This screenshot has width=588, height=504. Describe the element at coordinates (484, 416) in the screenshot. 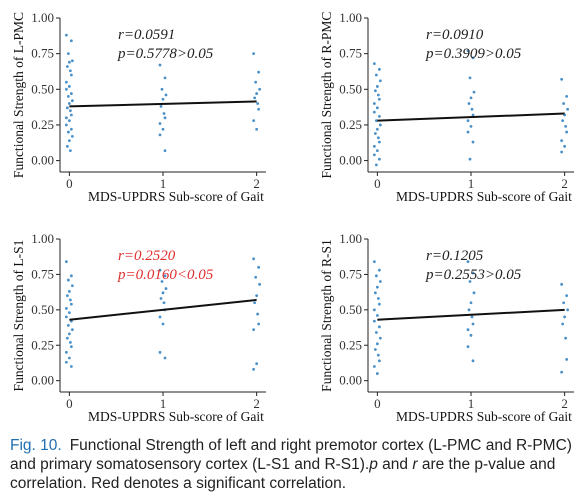

I see `x-axis-title: MDS-UPDRS Sub-score of Gait` at that location.